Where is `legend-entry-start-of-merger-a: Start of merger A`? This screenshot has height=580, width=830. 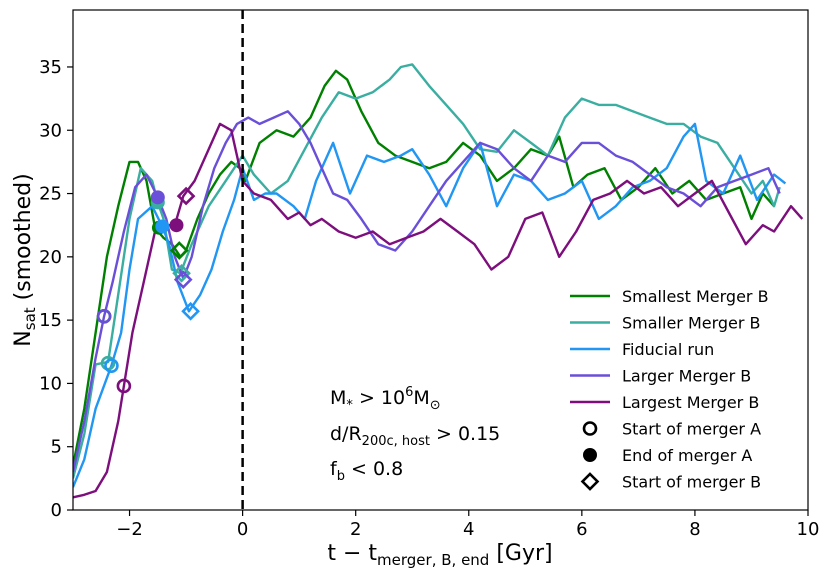
legend-entry-start-of-merger-a: Start of merger A is located at coordinates (671, 429).